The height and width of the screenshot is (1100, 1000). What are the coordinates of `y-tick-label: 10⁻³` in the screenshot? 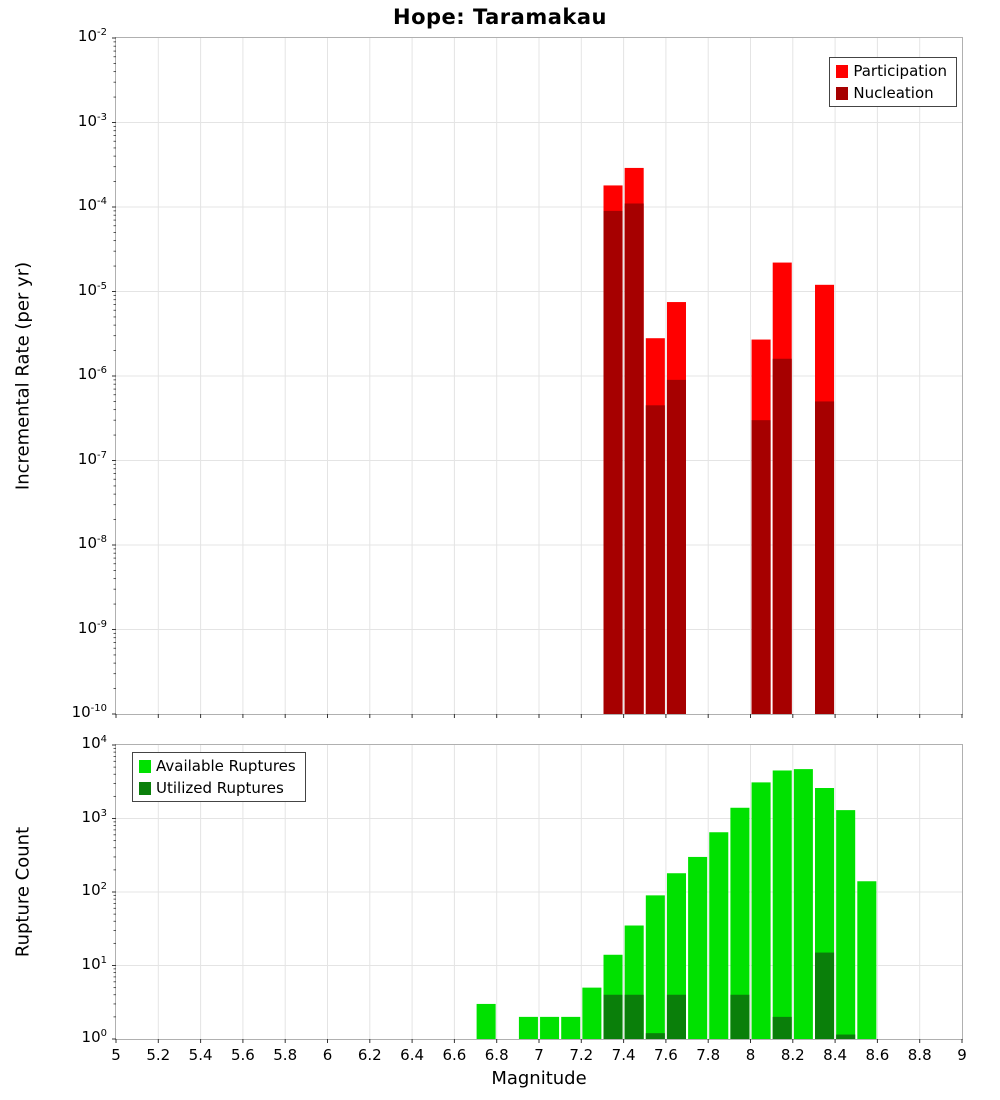 It's located at (92, 120).